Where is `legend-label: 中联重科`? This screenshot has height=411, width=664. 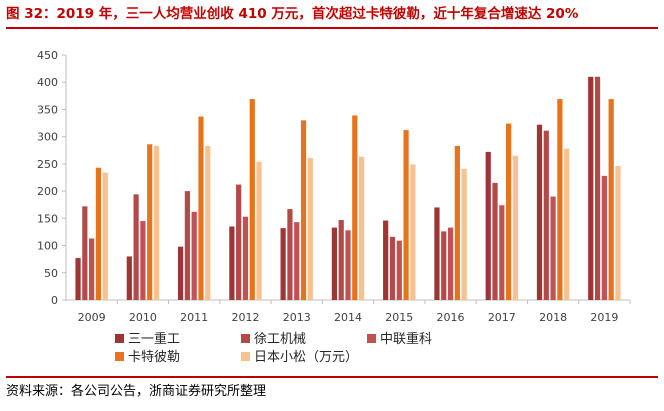
legend-label: 中联重科 is located at coordinates (406, 339).